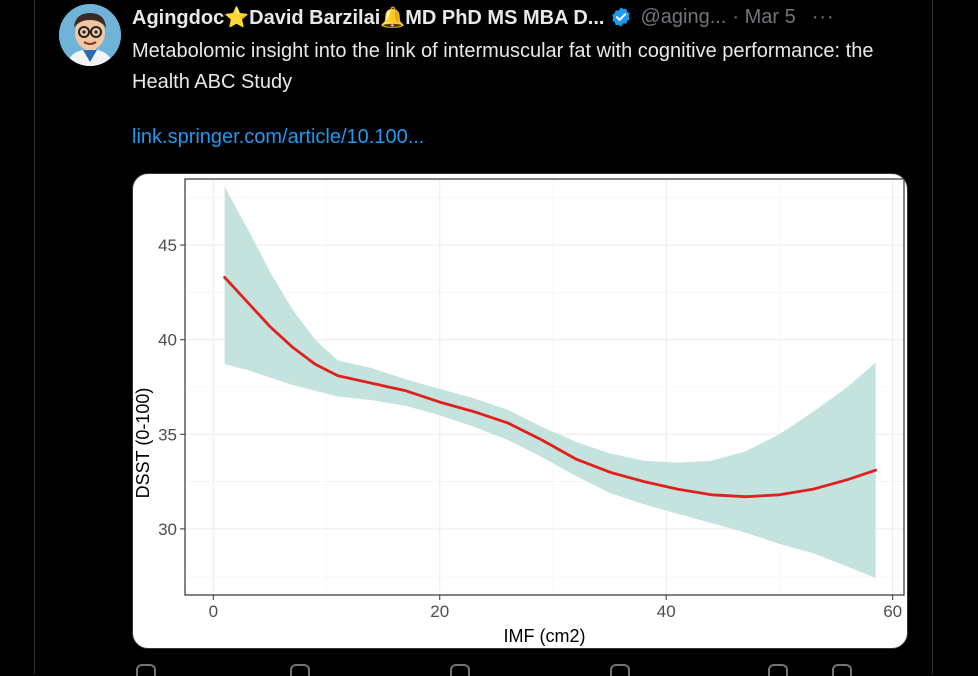 The image size is (978, 676). Describe the element at coordinates (823, 16) in the screenshot. I see `more-icon: ···` at that location.